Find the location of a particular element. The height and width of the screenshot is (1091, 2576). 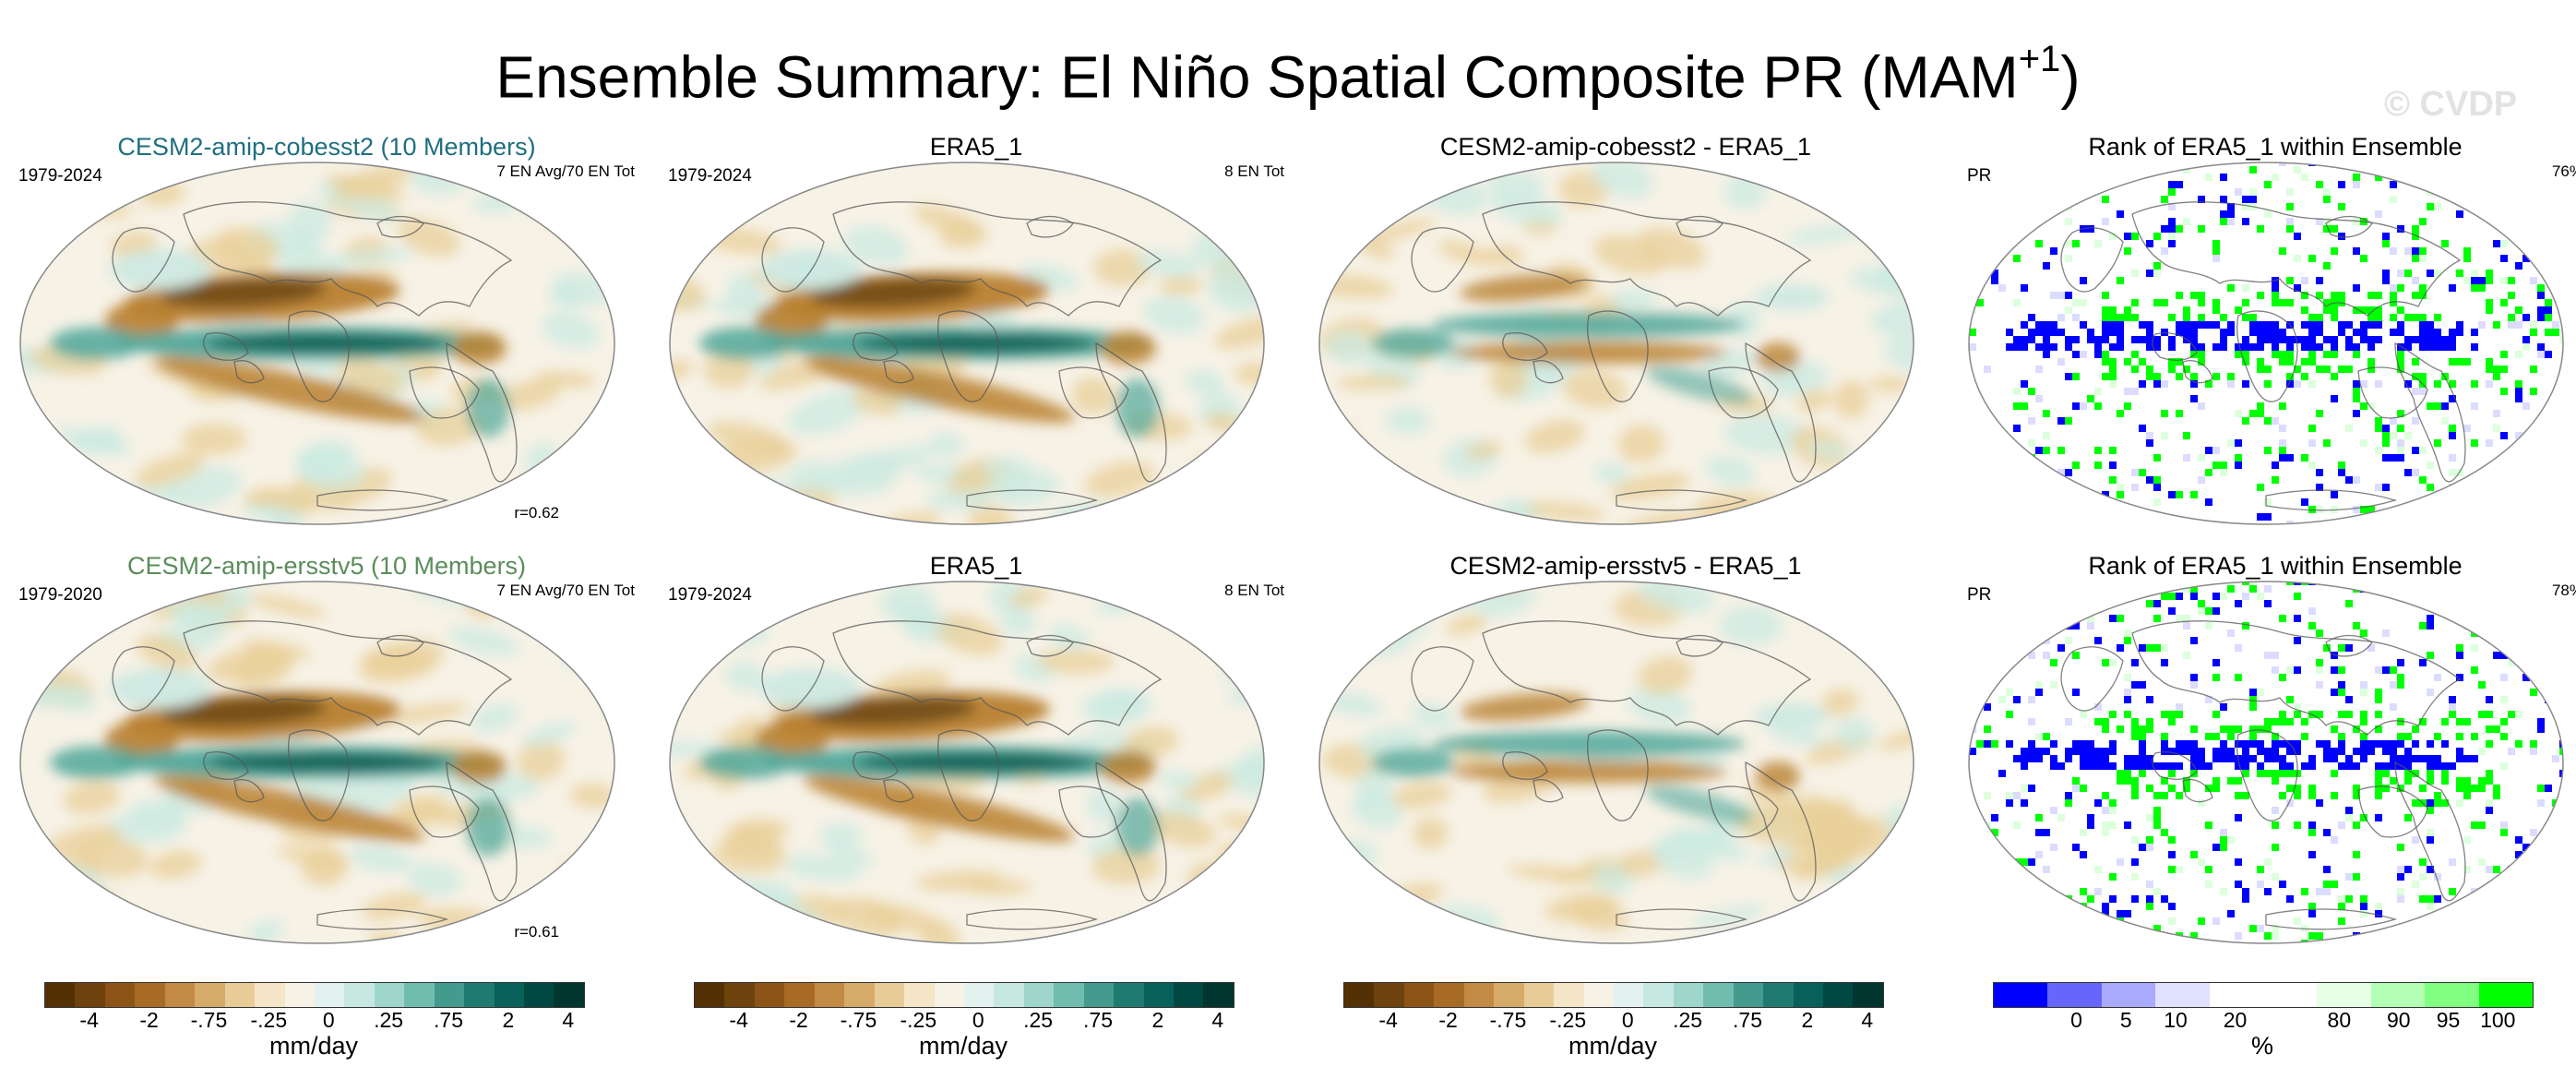

panel-title: CESM2-amip-ersstv5 - ERA5_1 is located at coordinates (1625, 566).